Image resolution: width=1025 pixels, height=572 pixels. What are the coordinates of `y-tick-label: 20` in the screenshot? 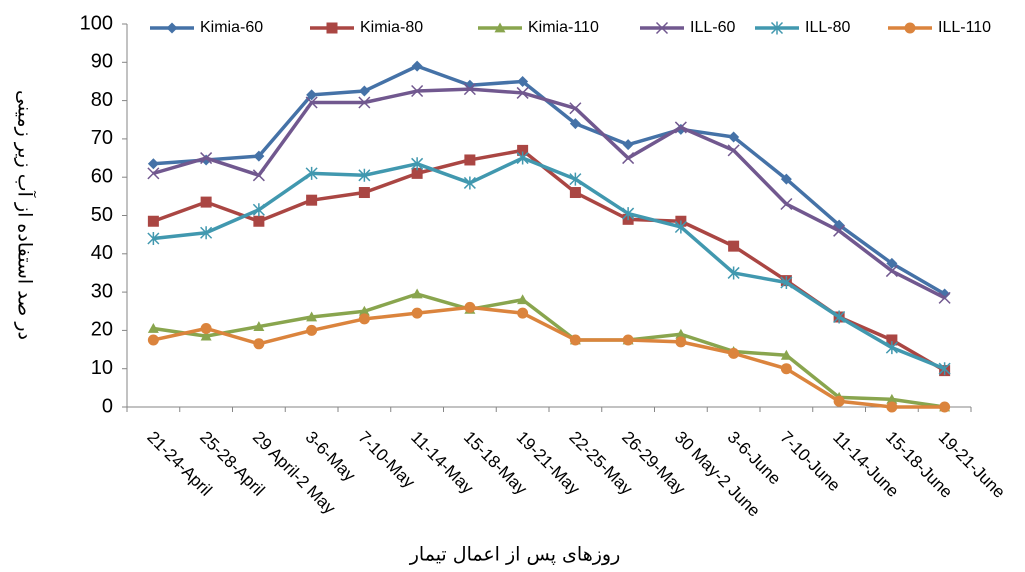 It's located at (102, 330).